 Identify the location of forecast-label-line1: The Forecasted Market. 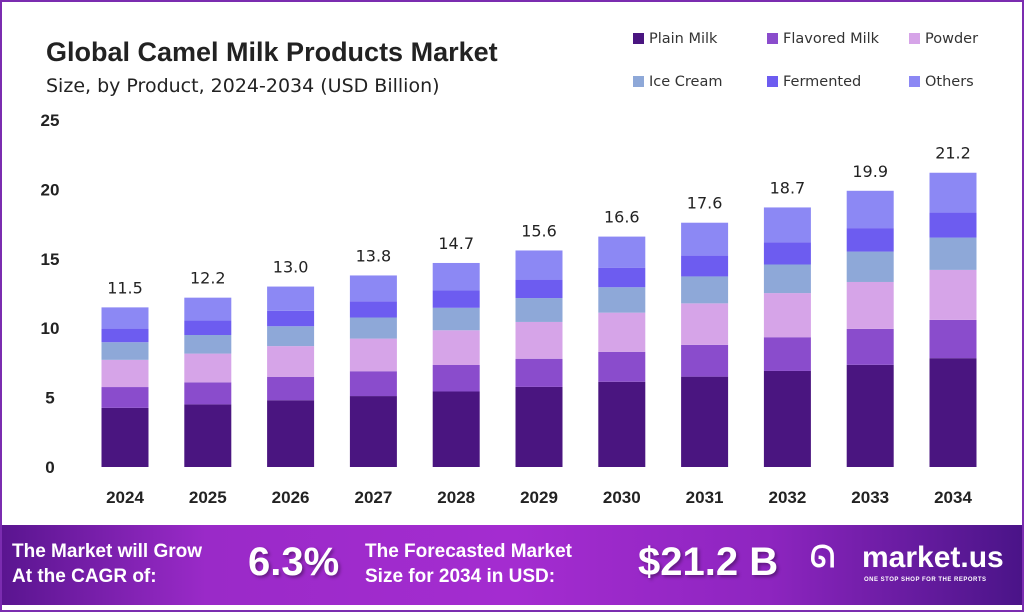
(468, 551).